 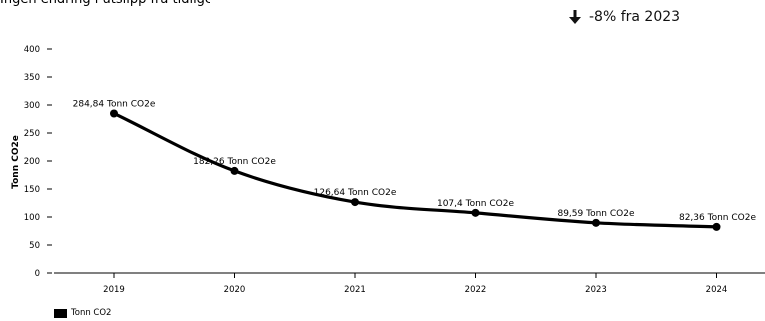 What do you see at coordinates (717, 218) in the screenshot?
I see `data-label: 82,36 Tonn CO2e` at bounding box center [717, 218].